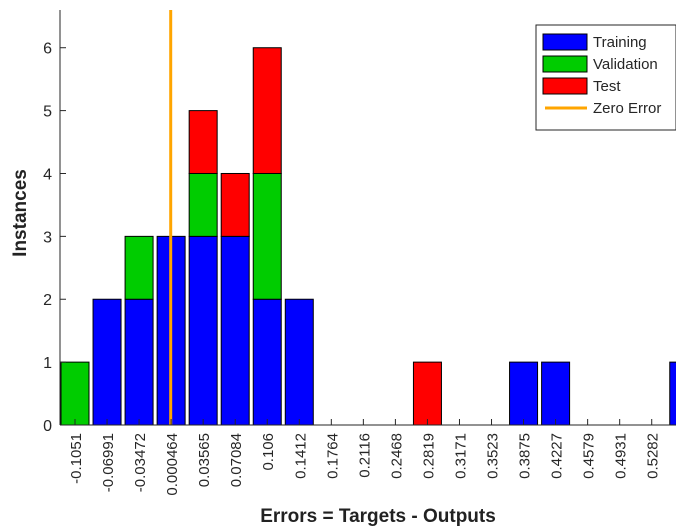  I want to click on y-tick-label-4: 4, so click(47, 174).